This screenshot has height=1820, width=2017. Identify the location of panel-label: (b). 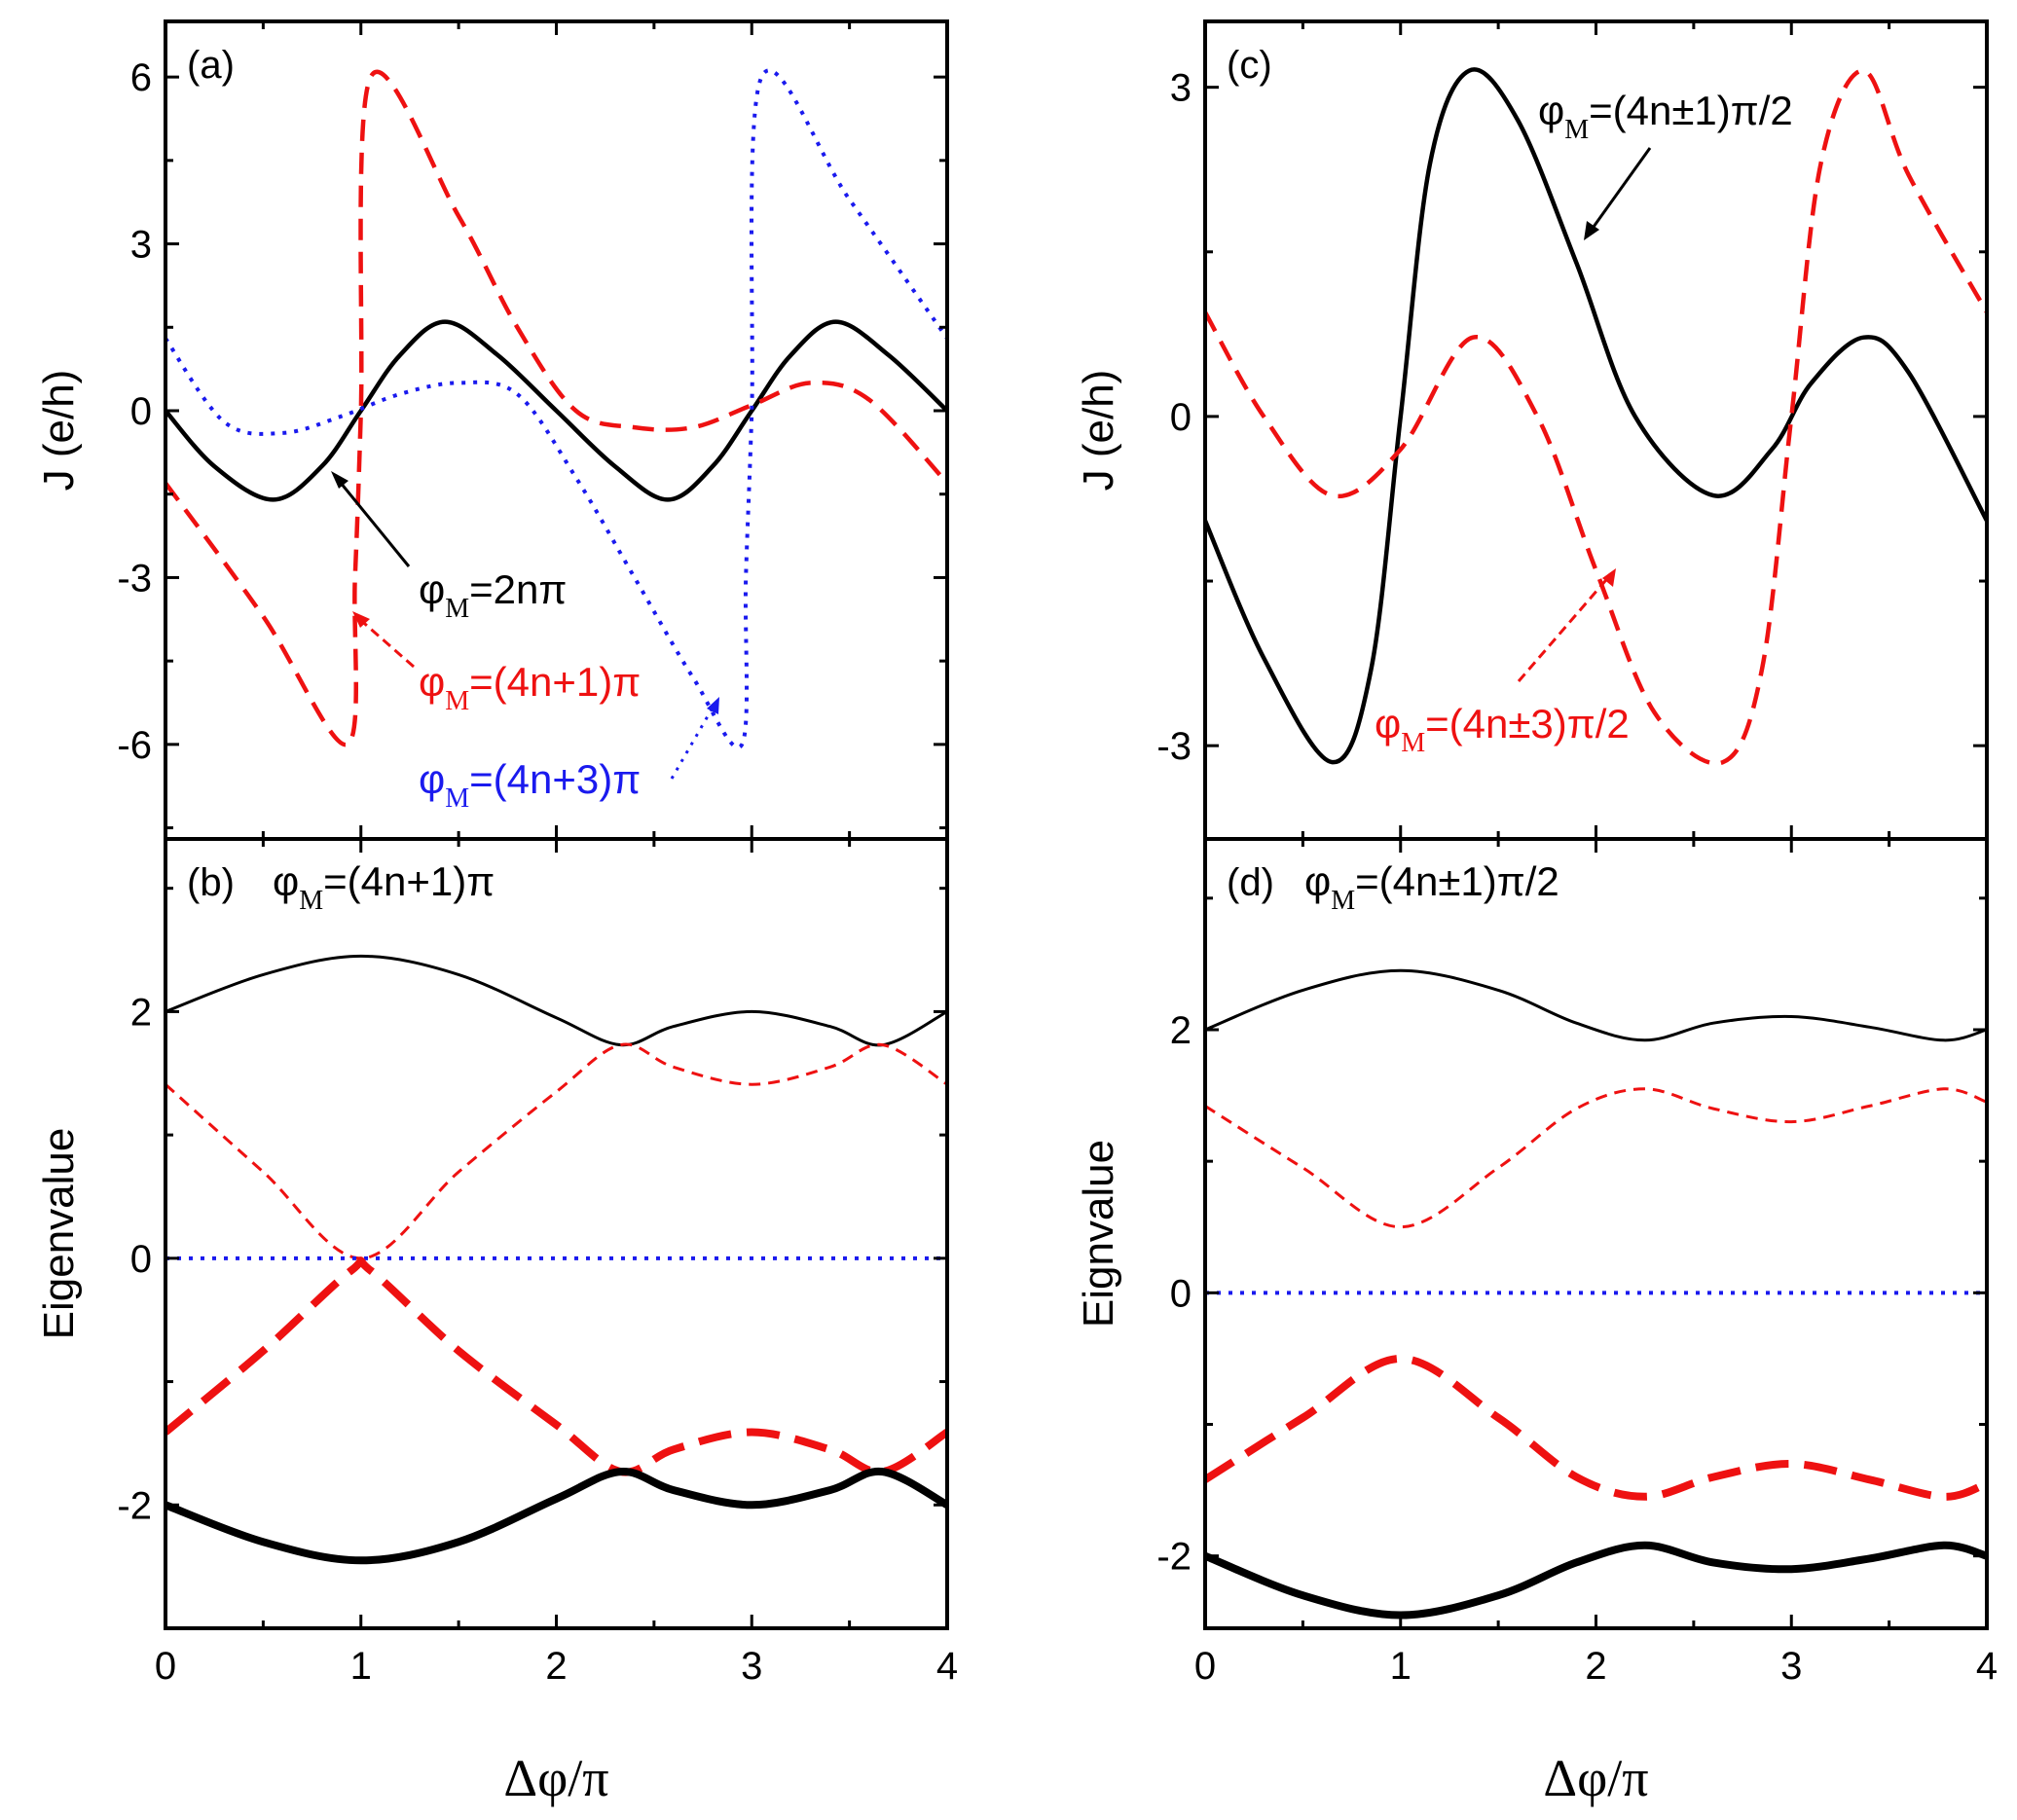
(211, 882).